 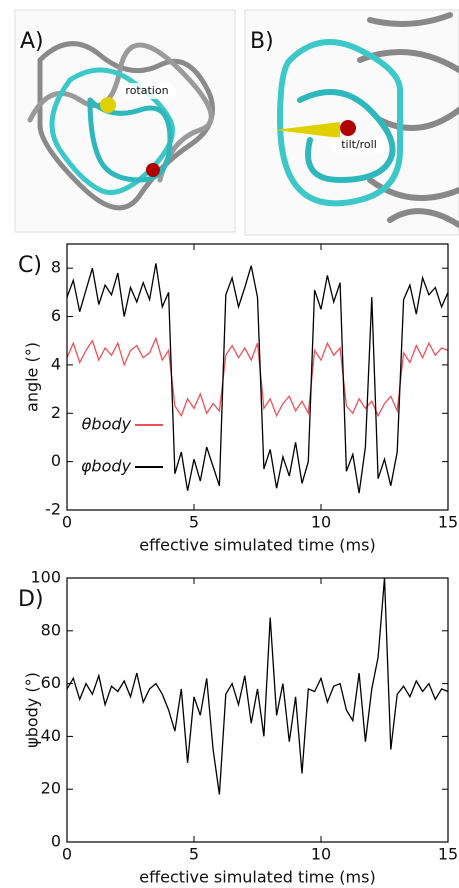 What do you see at coordinates (51, 735) in the screenshot?
I see `y-tick-label: 40` at bounding box center [51, 735].